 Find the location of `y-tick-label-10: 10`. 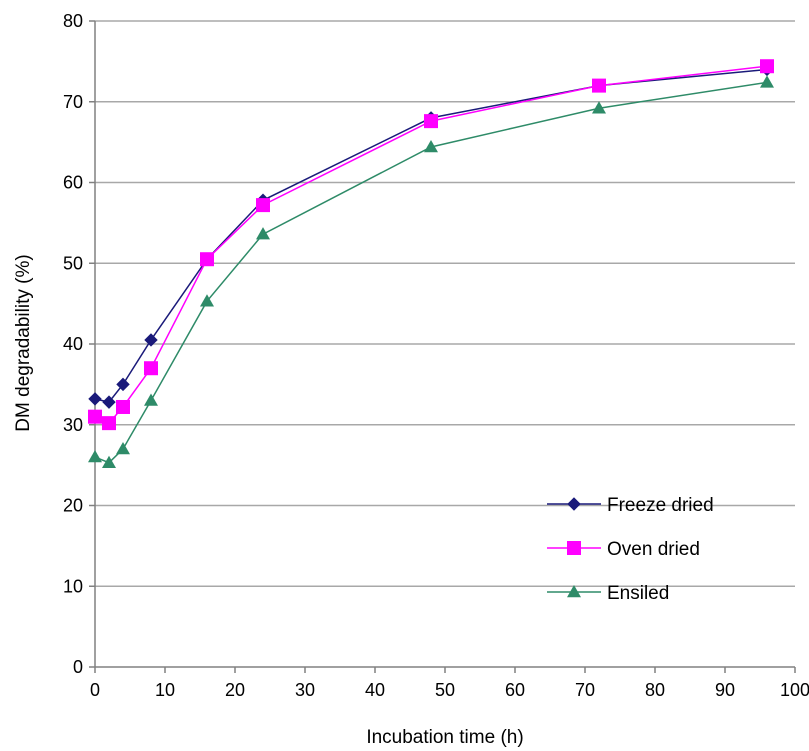

y-tick-label-10: 10 is located at coordinates (73, 586).